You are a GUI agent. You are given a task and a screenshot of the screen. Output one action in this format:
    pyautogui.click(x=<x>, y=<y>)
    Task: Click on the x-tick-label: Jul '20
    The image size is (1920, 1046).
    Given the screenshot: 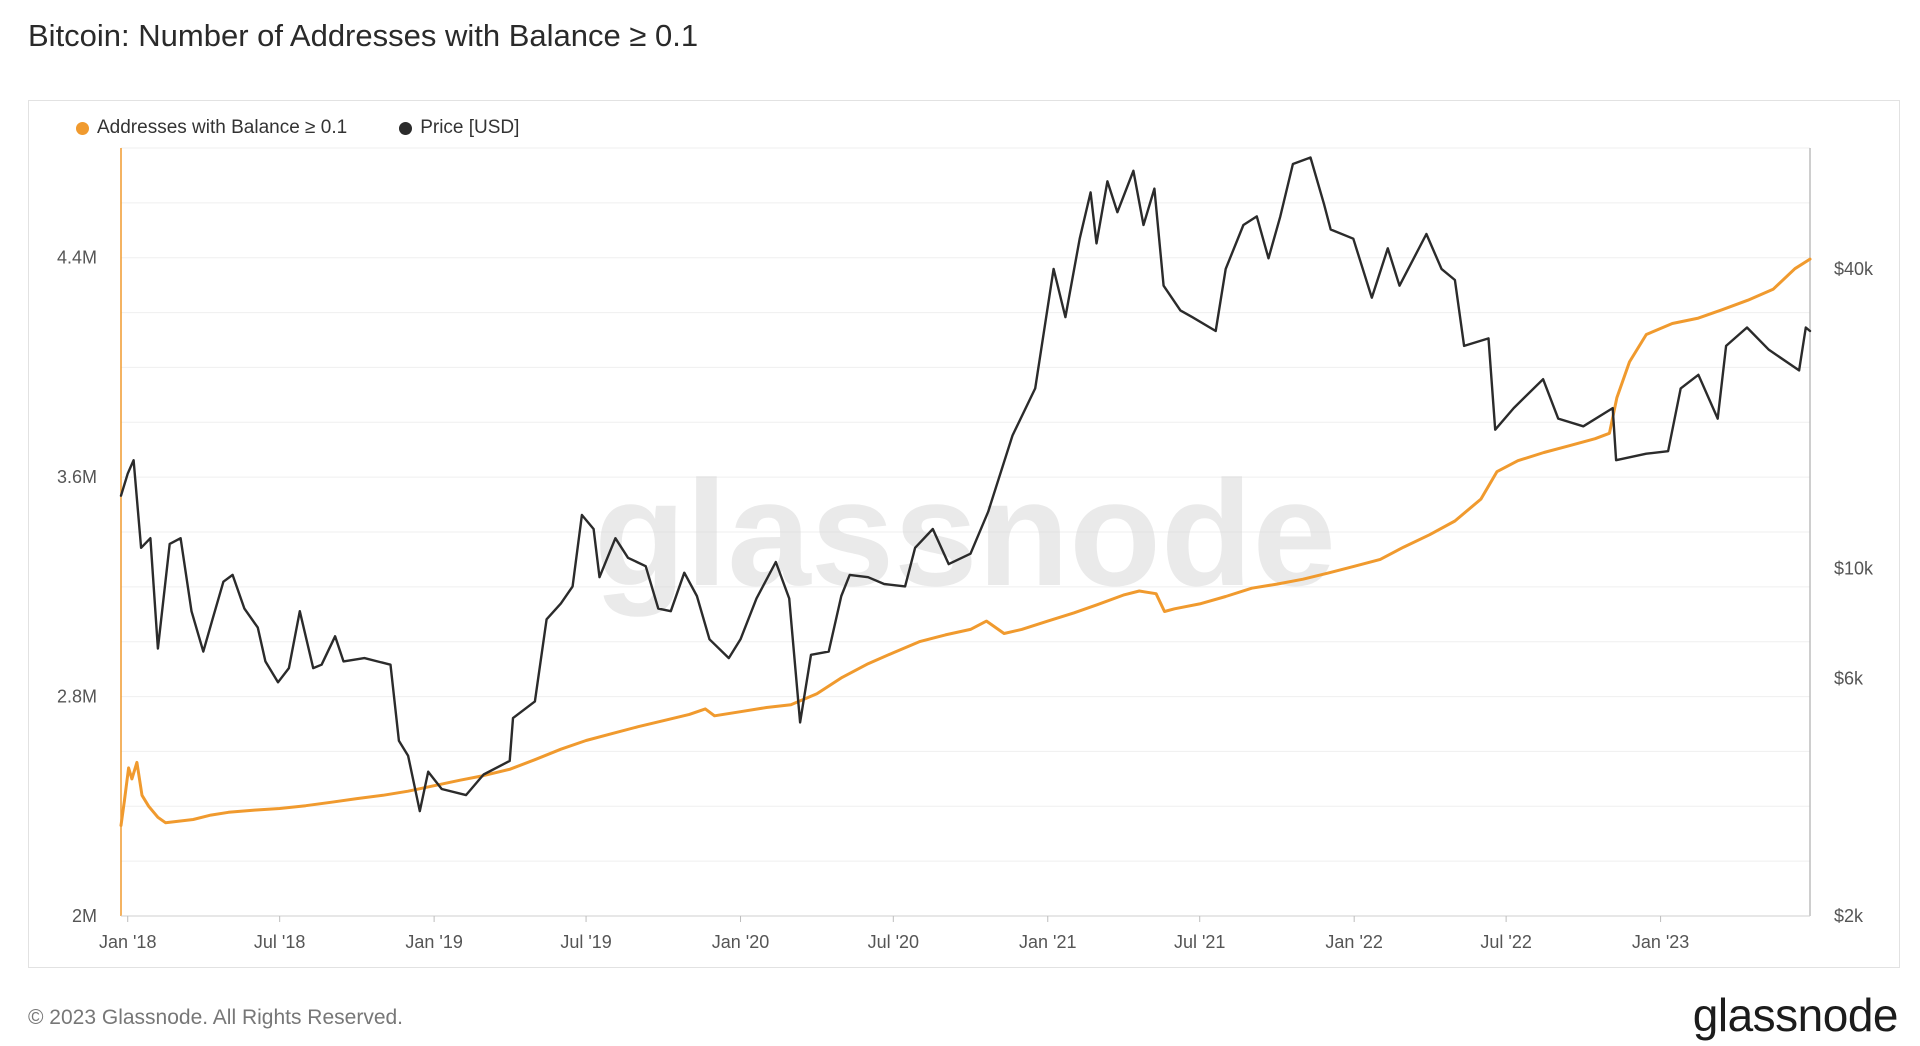 What is the action you would take?
    pyautogui.click(x=893, y=942)
    